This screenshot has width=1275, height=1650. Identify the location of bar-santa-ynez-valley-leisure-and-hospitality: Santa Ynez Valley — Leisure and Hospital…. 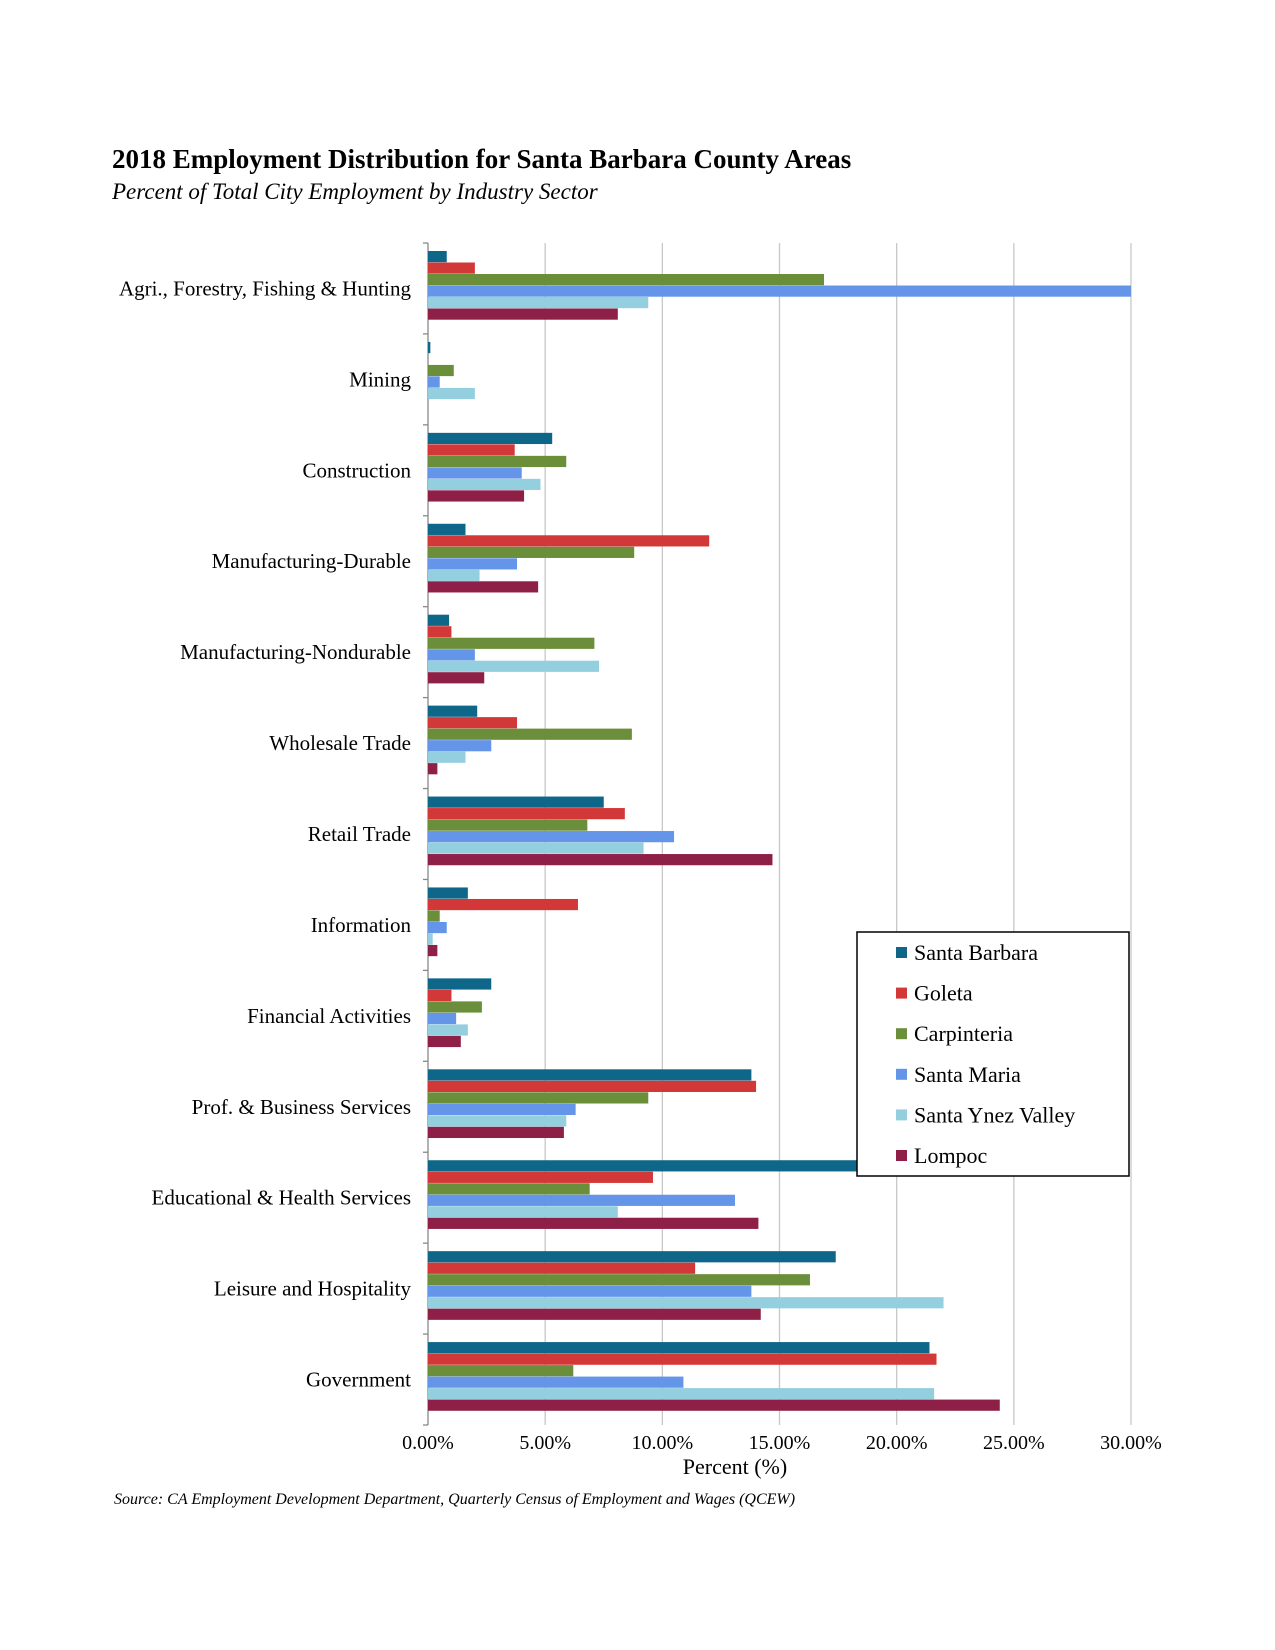
(686, 1303).